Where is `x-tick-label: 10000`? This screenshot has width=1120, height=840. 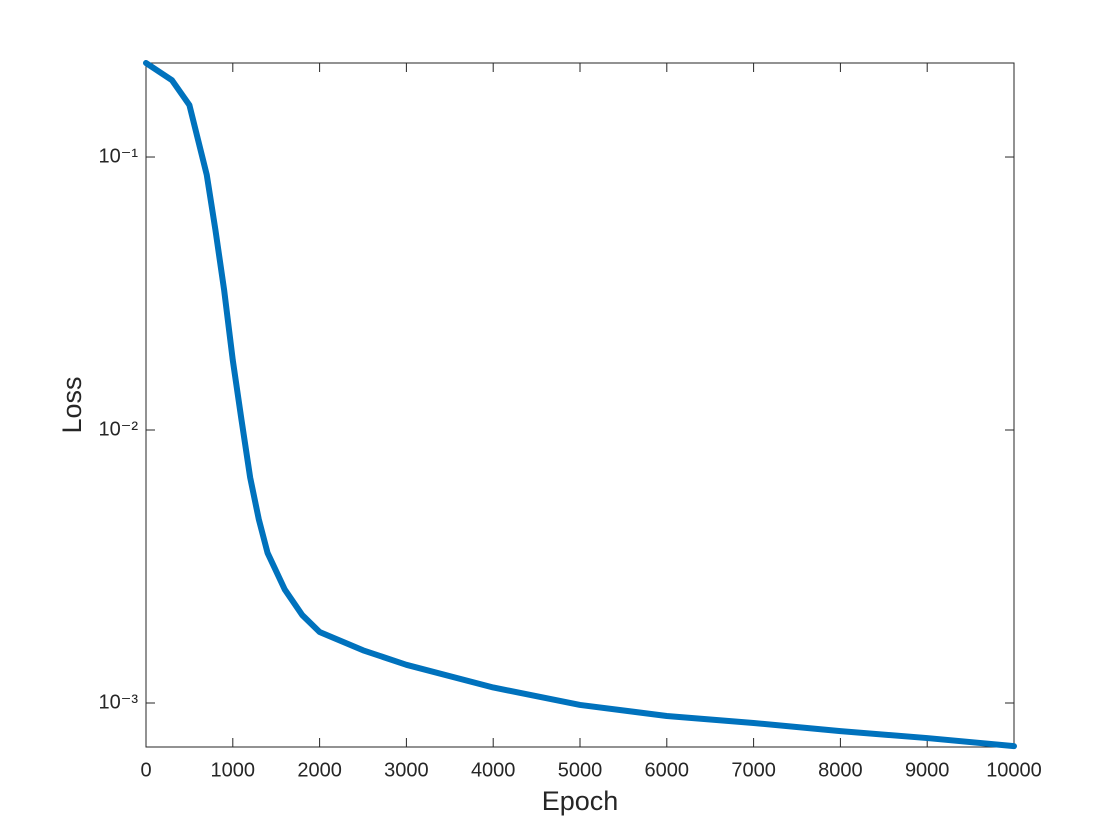
x-tick-label: 10000 is located at coordinates (1014, 770).